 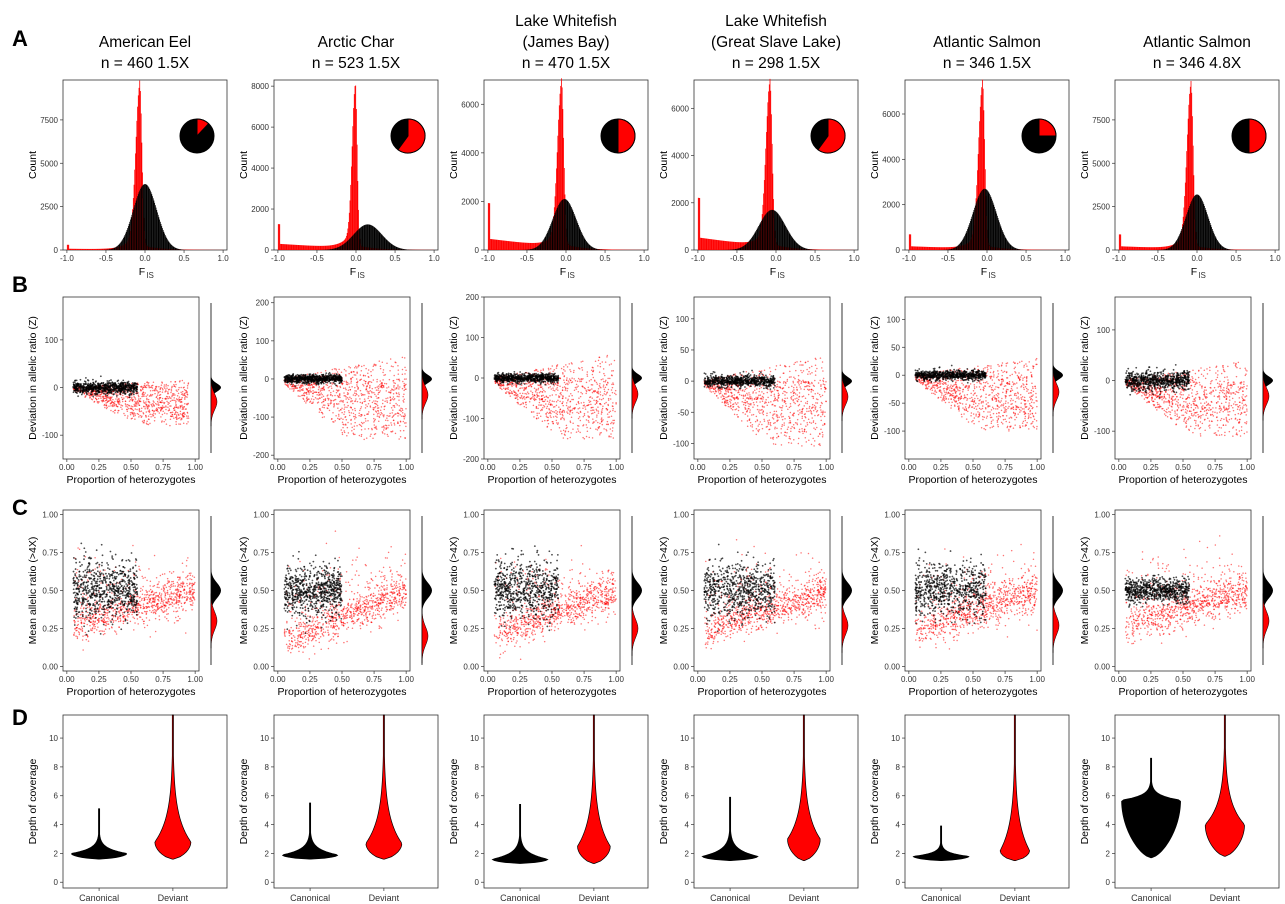 I want to click on column-title-3-line-1: Lake Whitefish, so click(x=566, y=21).